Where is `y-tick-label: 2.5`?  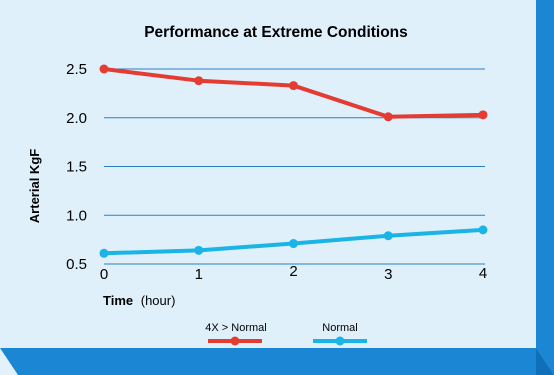
y-tick-label: 2.5 is located at coordinates (76, 69).